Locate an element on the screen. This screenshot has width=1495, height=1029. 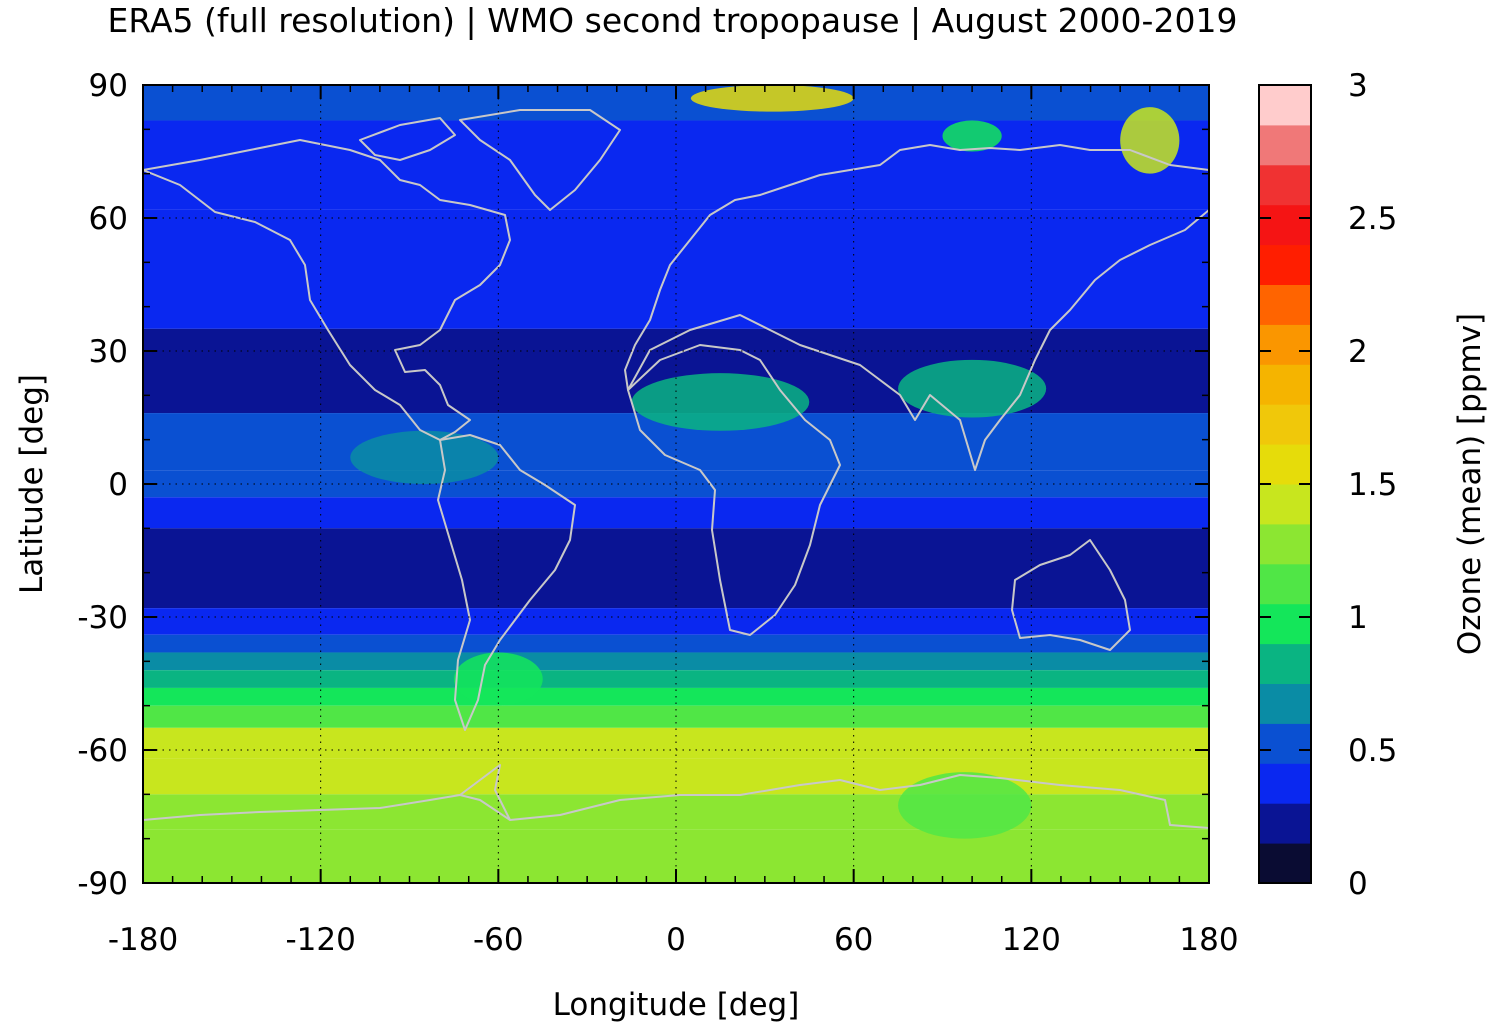
x-tick-label: -120 is located at coordinates (320, 940).